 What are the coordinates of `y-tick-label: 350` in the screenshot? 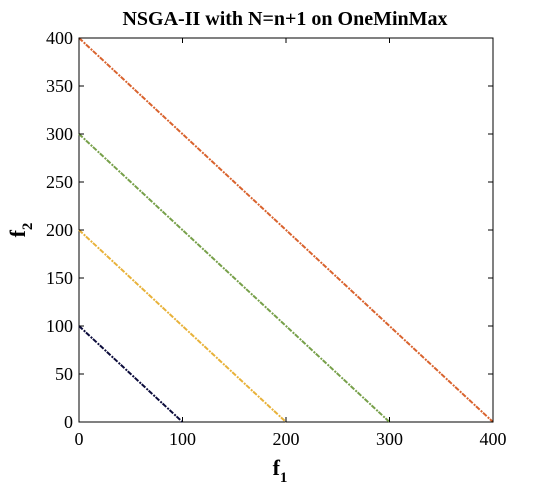 It's located at (59, 86).